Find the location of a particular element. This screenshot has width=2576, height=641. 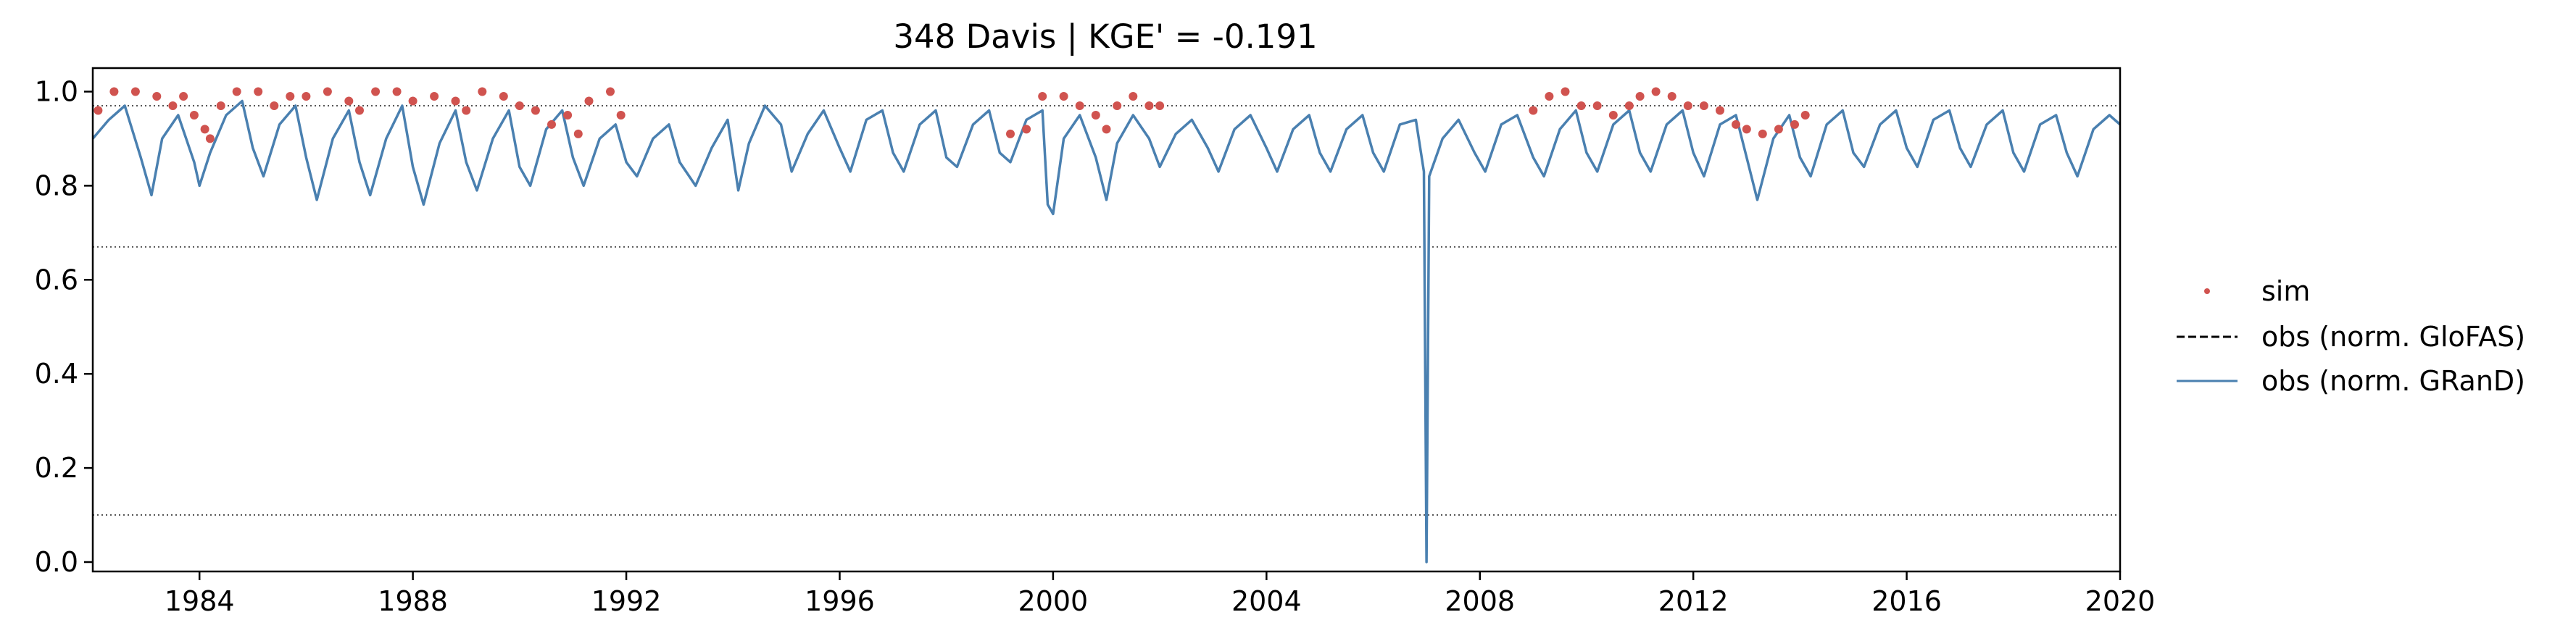

y-axis: 0.0 0.2 0.4 0.6 0.8 1.0 is located at coordinates (64, 326).